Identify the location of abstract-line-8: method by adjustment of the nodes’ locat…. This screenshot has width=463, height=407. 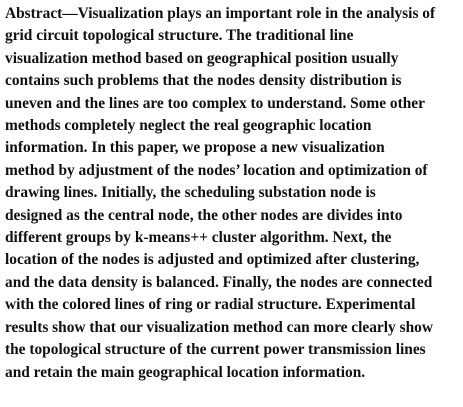
(216, 170).